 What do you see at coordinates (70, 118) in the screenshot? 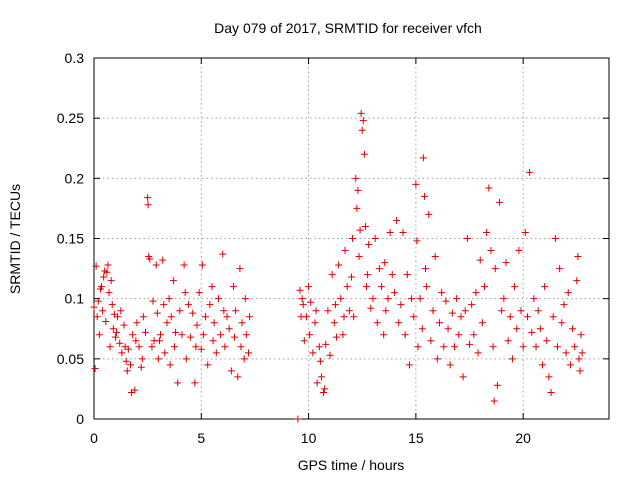
I see `y-tick-label: 0.25` at bounding box center [70, 118].